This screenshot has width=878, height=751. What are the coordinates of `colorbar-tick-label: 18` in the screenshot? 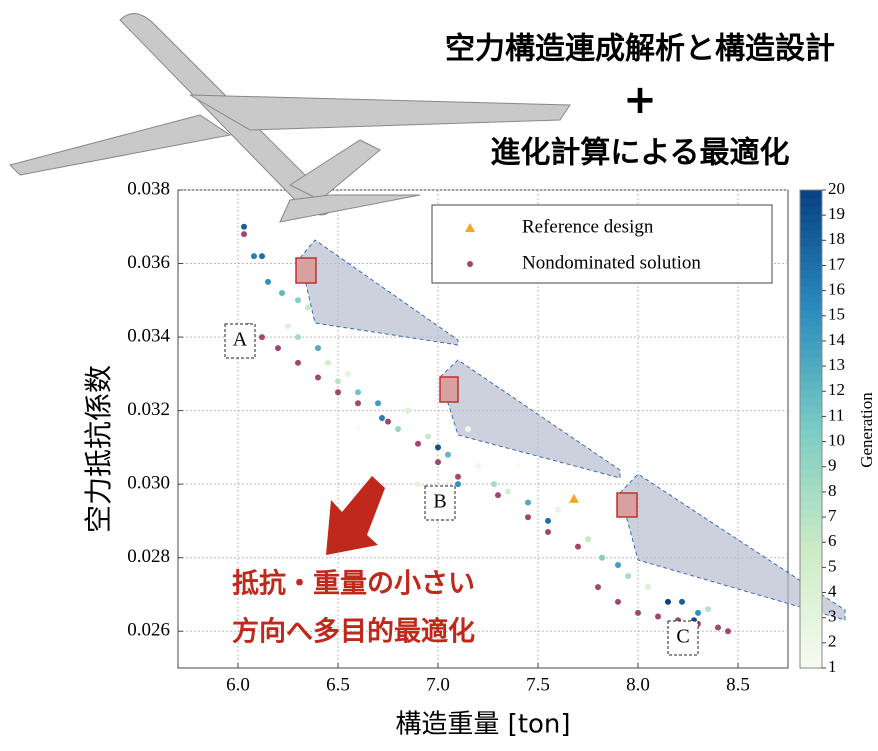 It's located at (836, 238).